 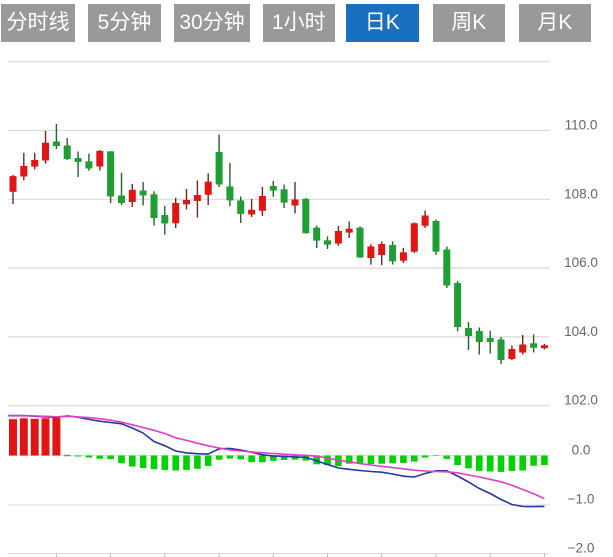 What do you see at coordinates (581, 125) in the screenshot?
I see `svg-text: 110.0` at bounding box center [581, 125].